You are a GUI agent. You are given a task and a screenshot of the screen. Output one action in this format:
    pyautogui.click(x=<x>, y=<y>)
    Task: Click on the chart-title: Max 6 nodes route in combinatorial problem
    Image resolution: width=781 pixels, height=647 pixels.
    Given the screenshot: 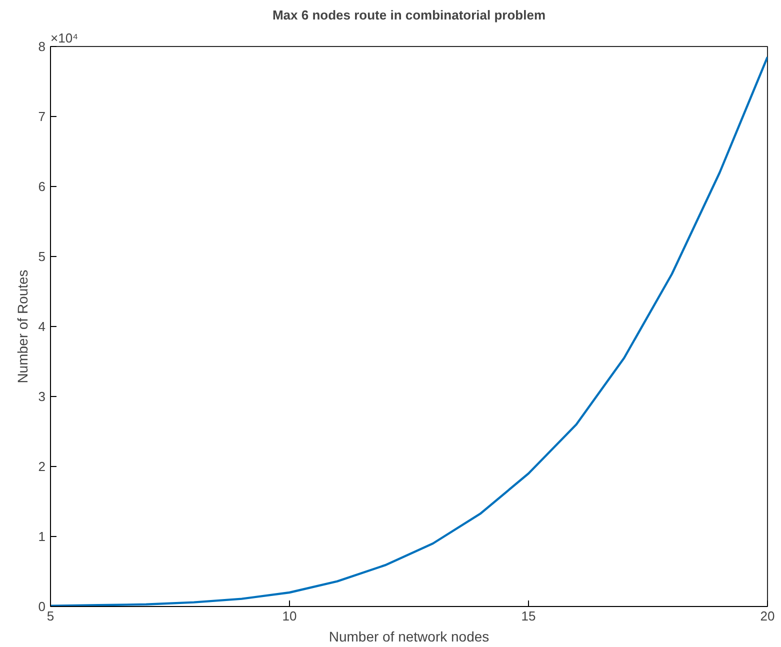 What is the action you would take?
    pyautogui.click(x=409, y=15)
    